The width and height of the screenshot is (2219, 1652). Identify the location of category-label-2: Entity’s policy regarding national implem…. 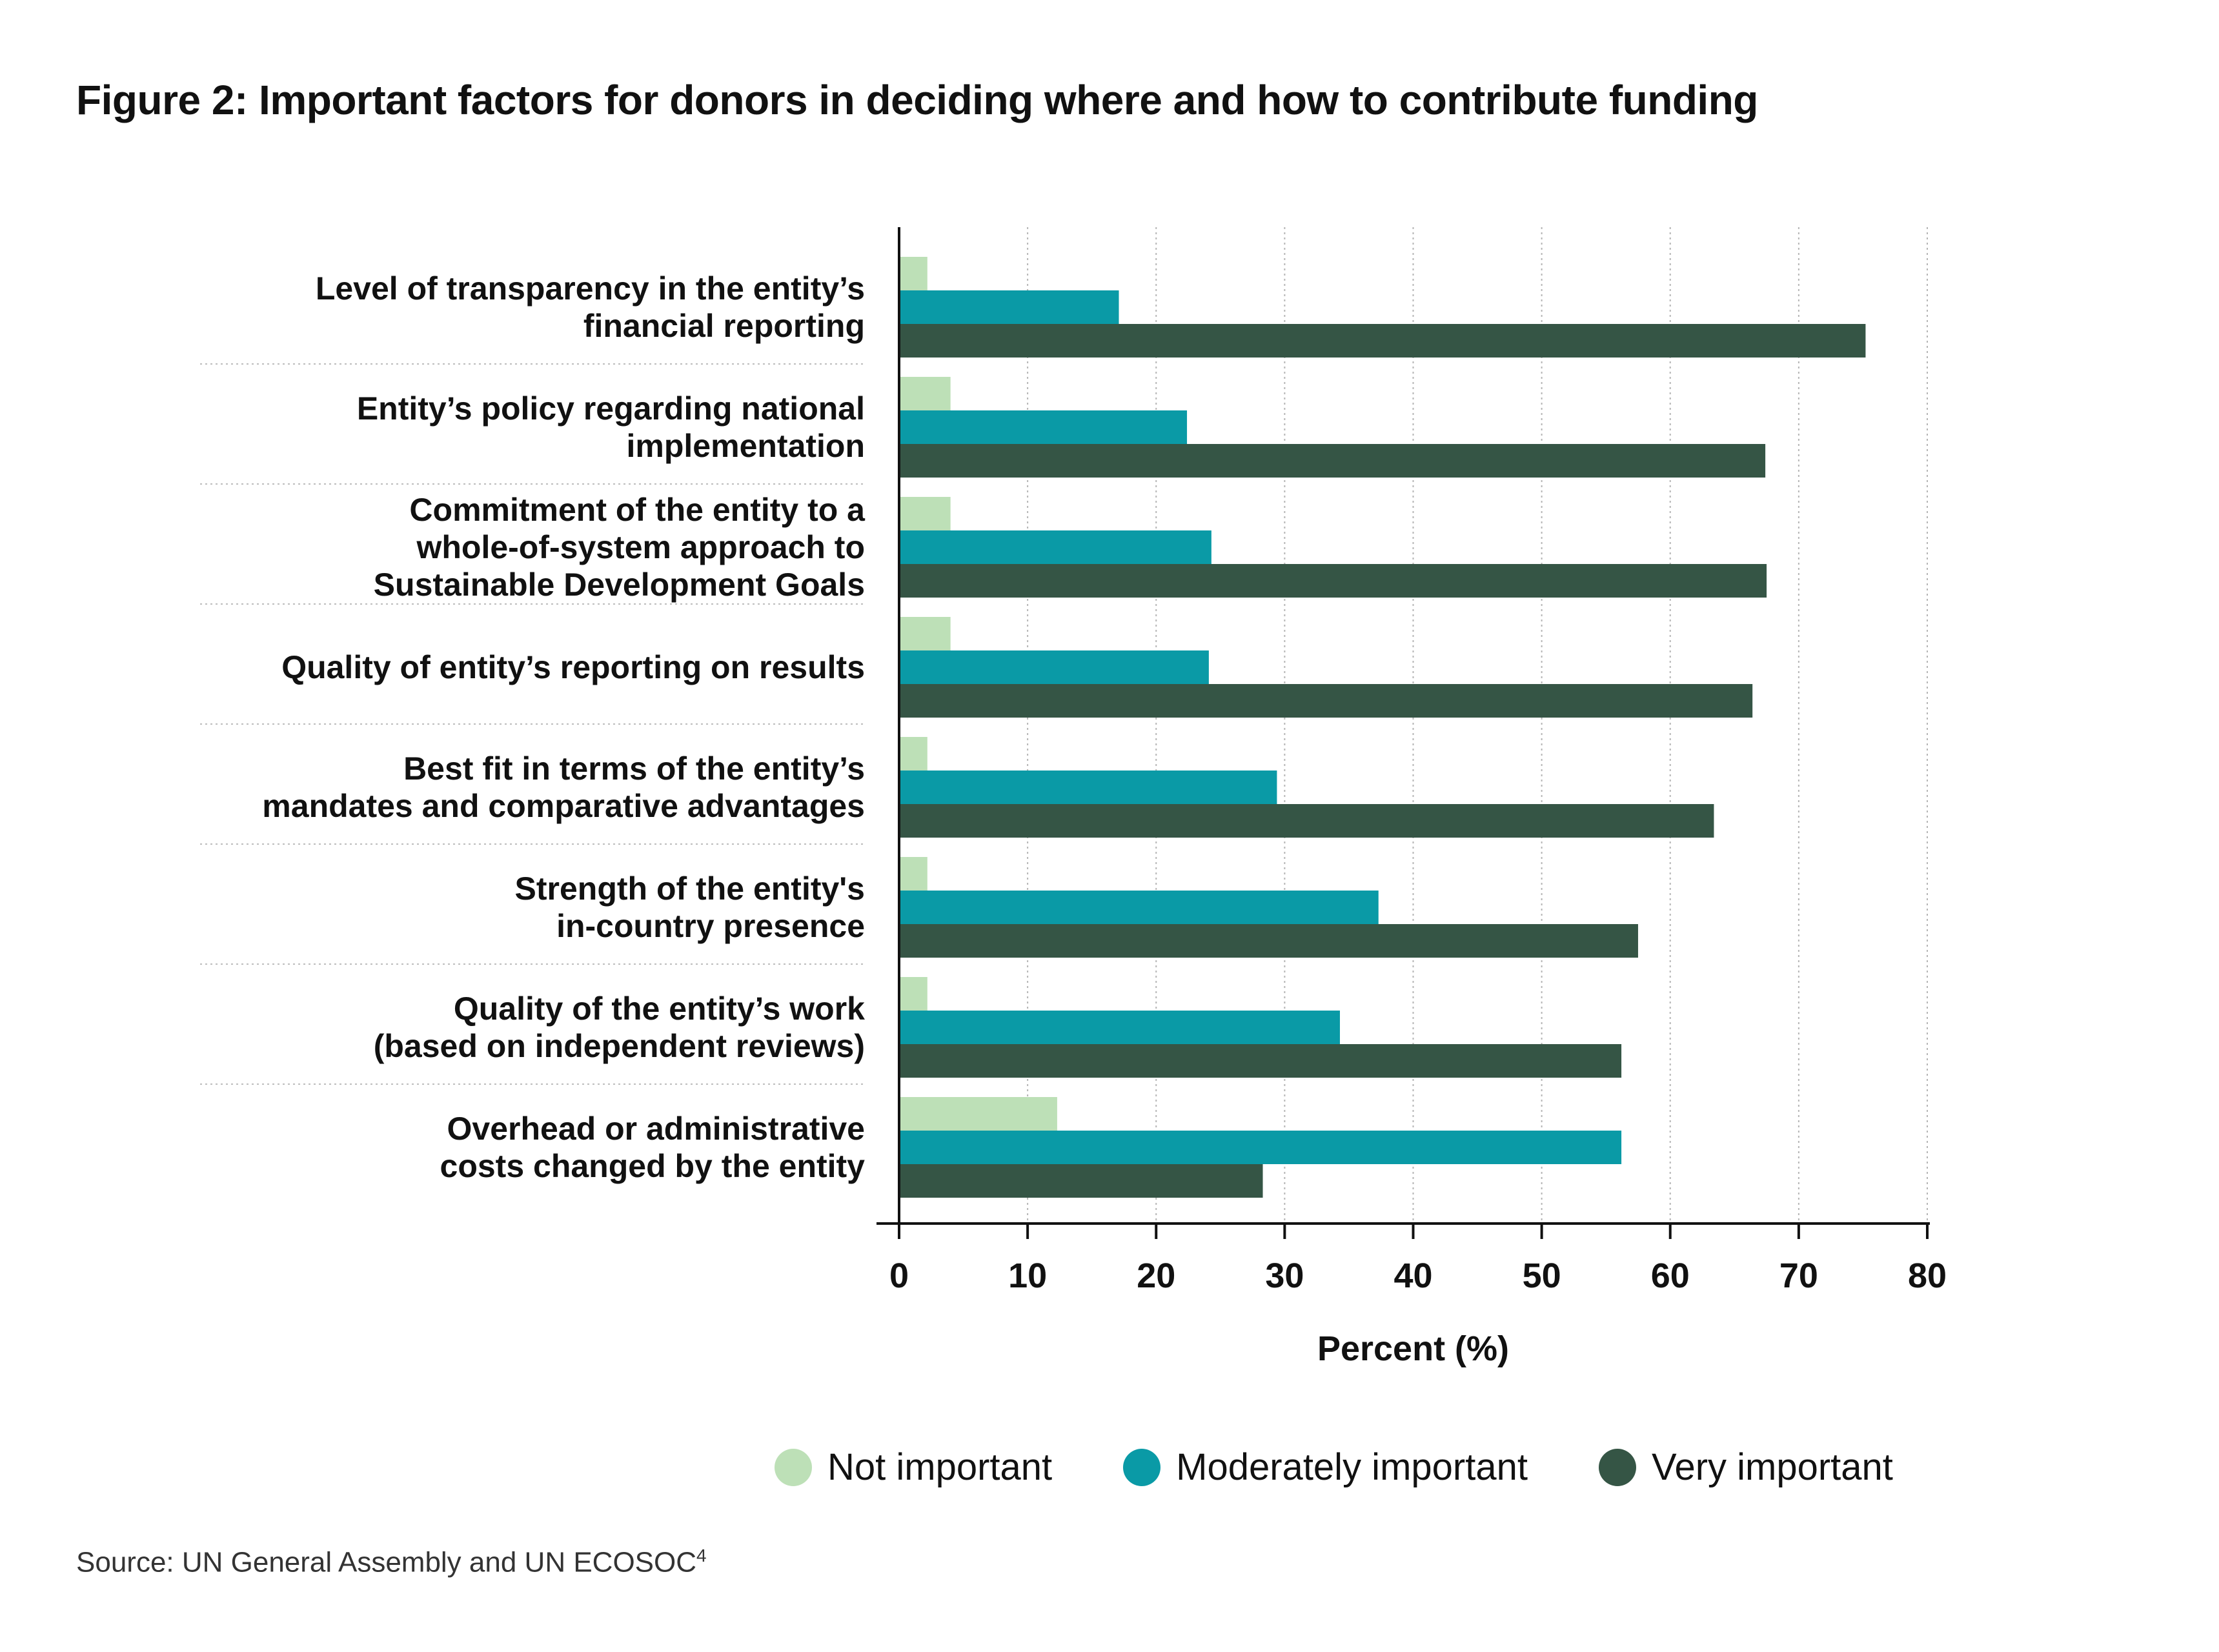
(611, 427).